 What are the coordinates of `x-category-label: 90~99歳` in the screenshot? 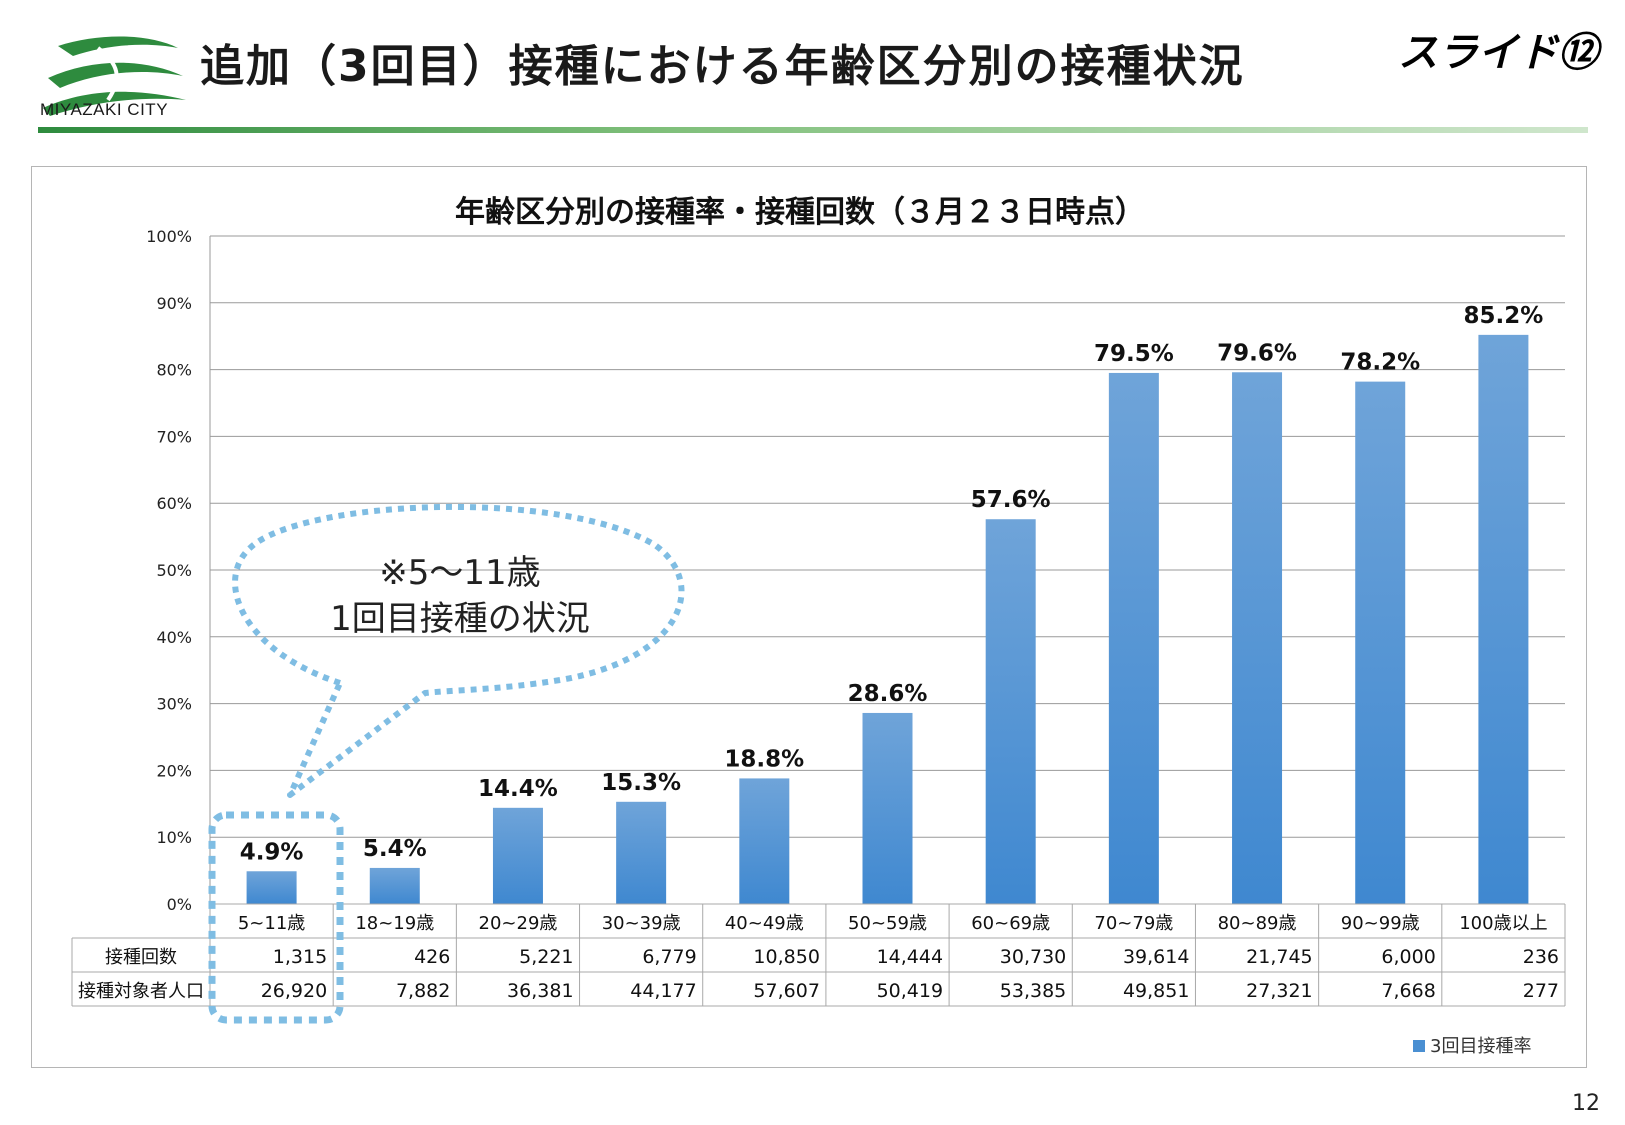 It's located at (1380, 923).